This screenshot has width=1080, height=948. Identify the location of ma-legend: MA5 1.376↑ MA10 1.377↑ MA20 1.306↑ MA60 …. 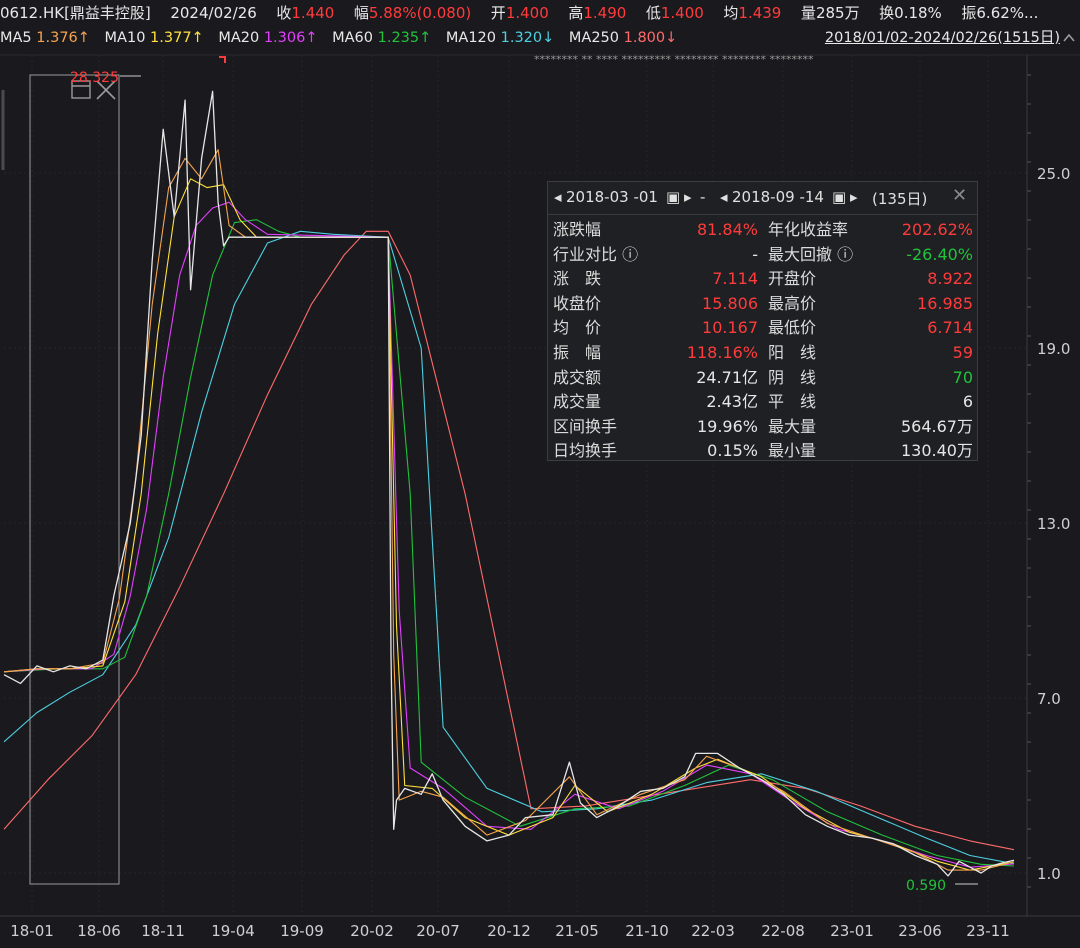
(540, 38).